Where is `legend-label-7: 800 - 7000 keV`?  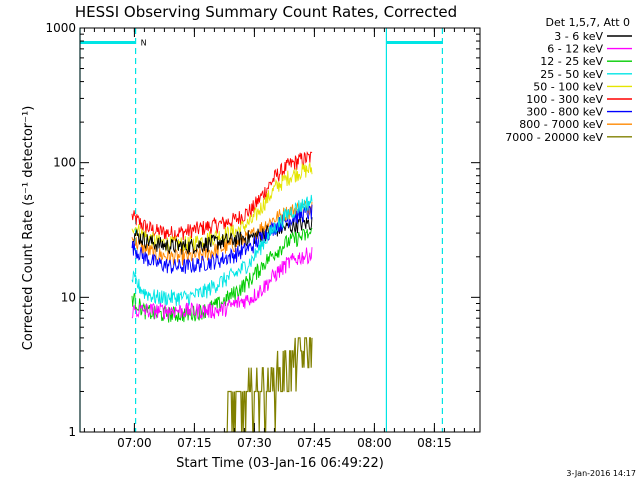
legend-label-7: 800 - 7000 keV is located at coordinates (561, 124).